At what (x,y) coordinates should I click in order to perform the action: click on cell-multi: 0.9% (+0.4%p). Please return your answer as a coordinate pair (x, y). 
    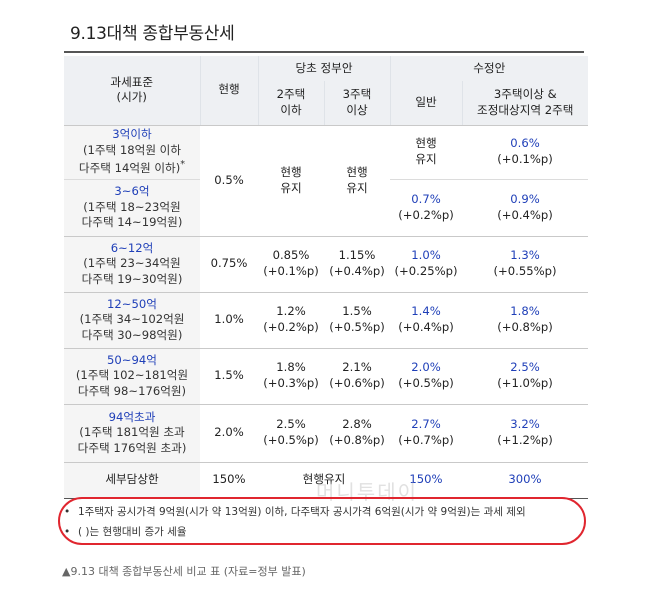
    Looking at the image, I should click on (525, 208).